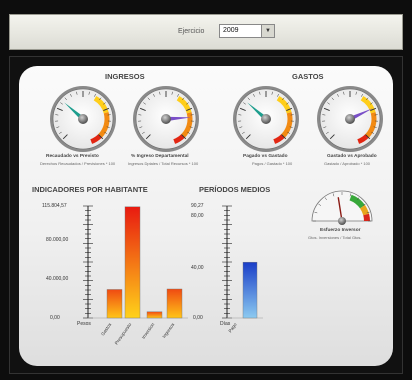  I want to click on section-periodos: PERÍODOS MEDIOS, so click(235, 189).